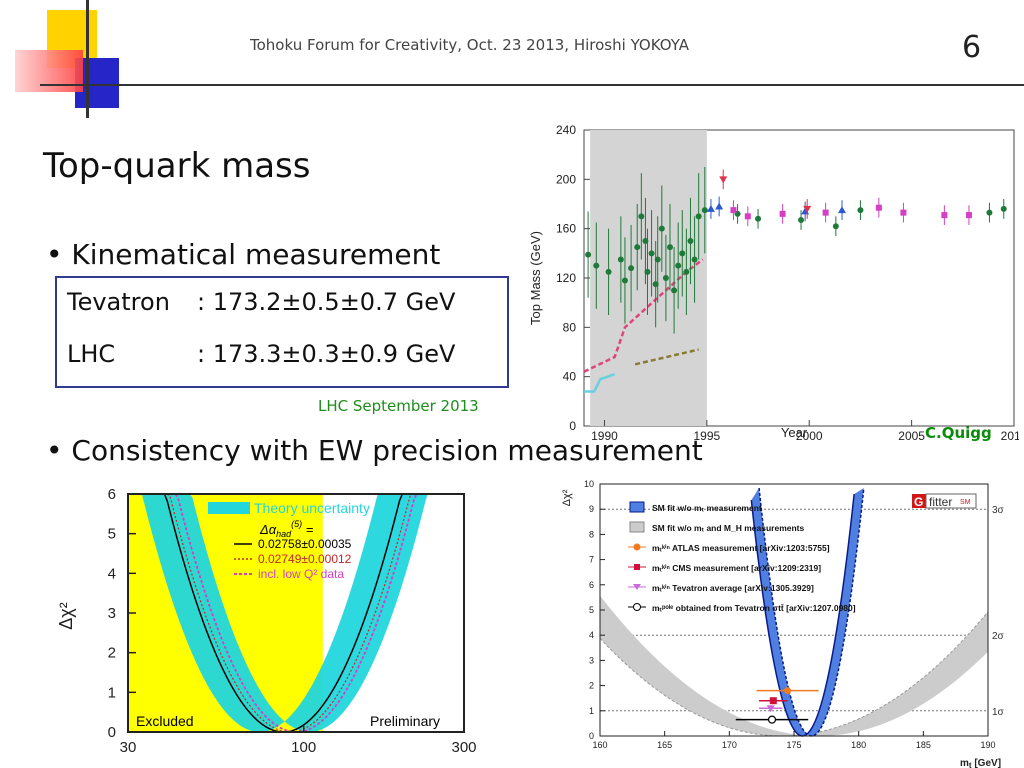 The image size is (1024, 768). I want to click on deco-horizontal-line, so click(532, 85).